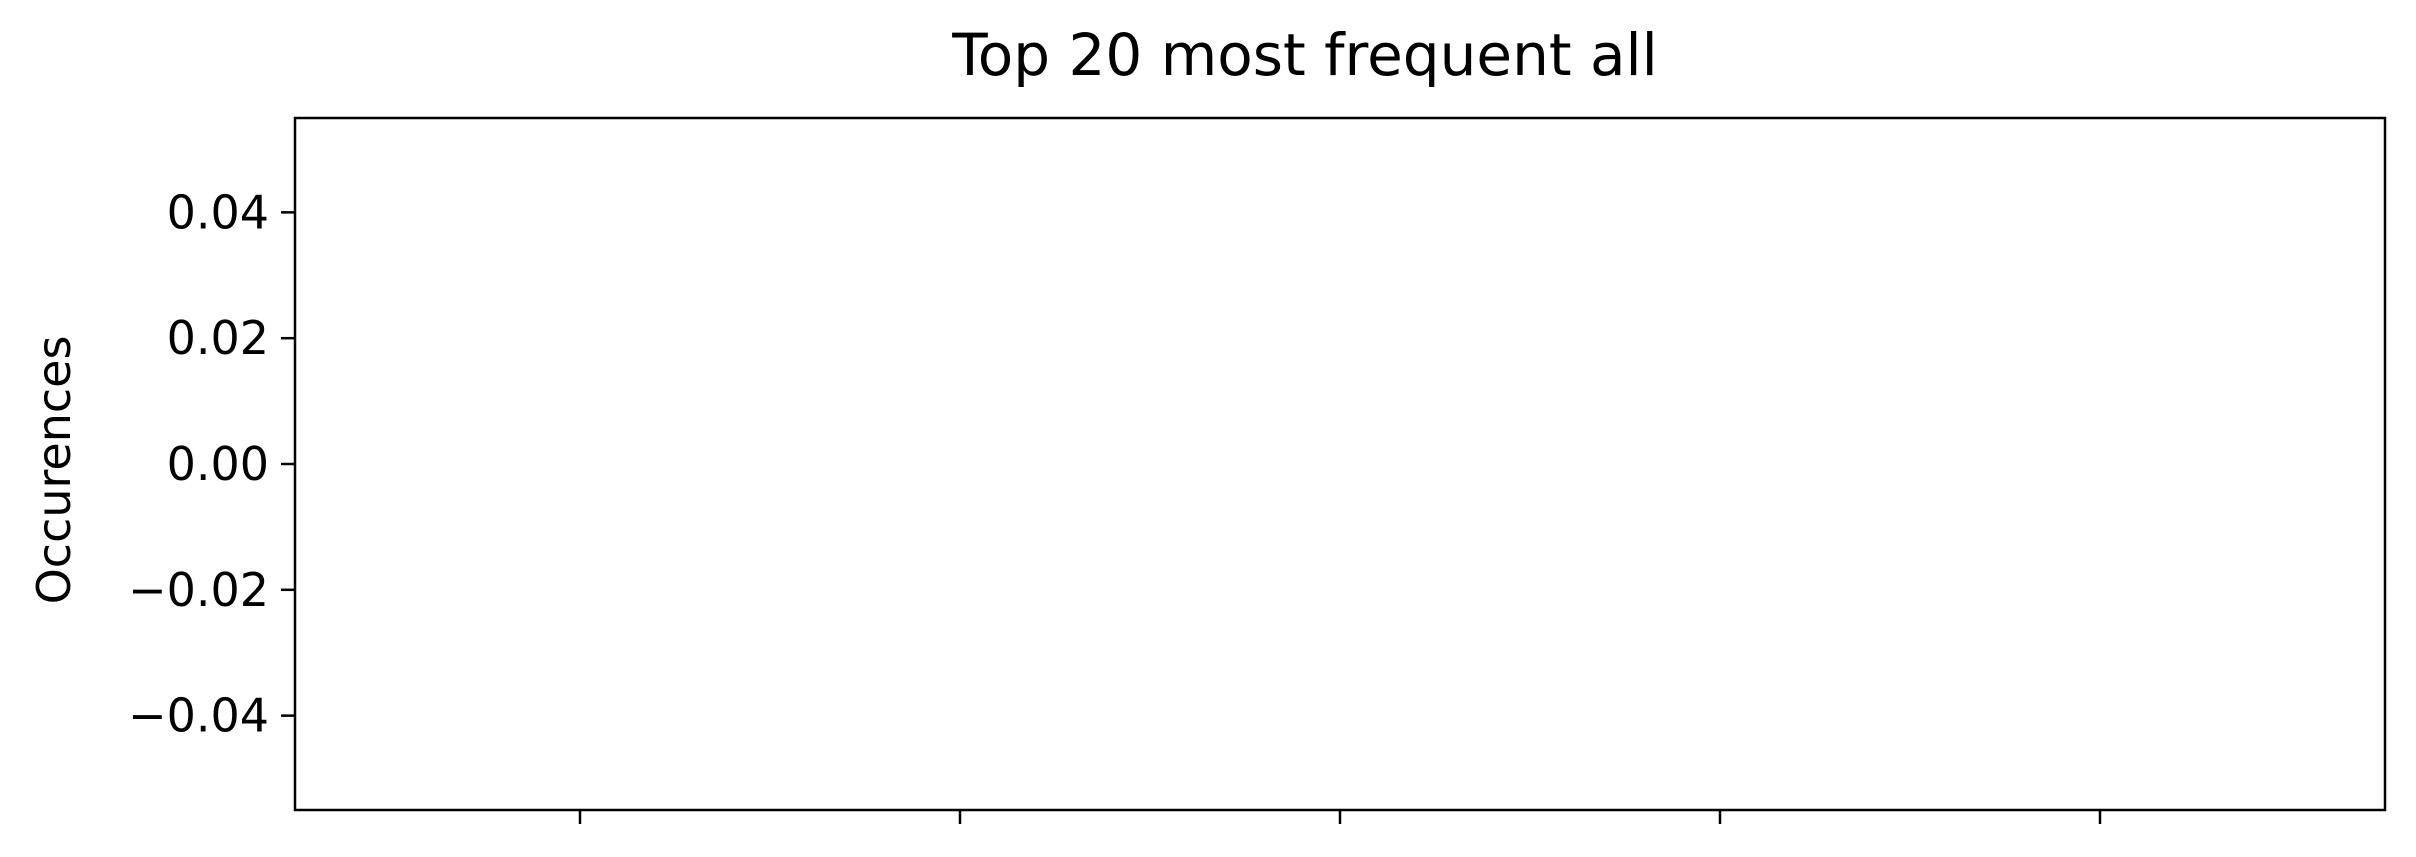 This screenshot has height=857, width=2416. Describe the element at coordinates (54, 470) in the screenshot. I see `y-axis-label: Occurences` at that location.